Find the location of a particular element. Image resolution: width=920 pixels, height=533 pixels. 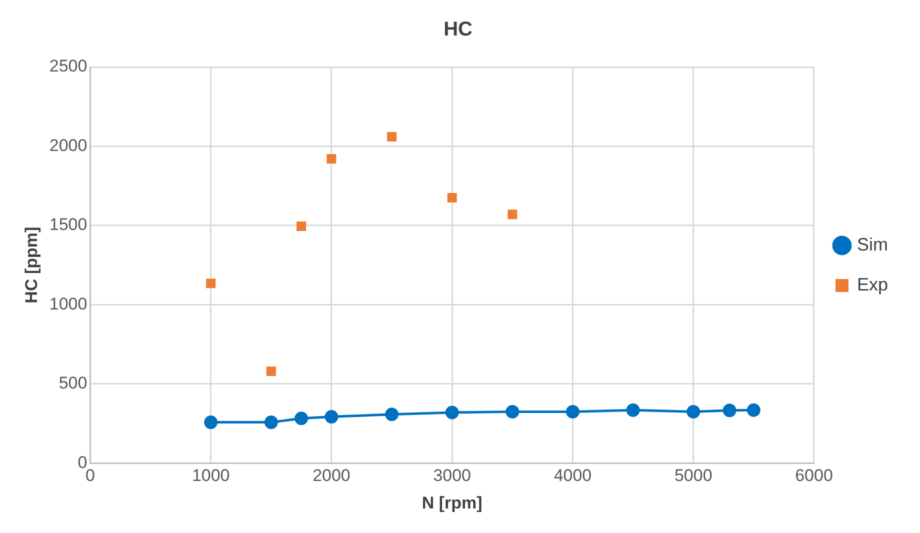

y-axis-title: HC [ppm] is located at coordinates (31, 265).